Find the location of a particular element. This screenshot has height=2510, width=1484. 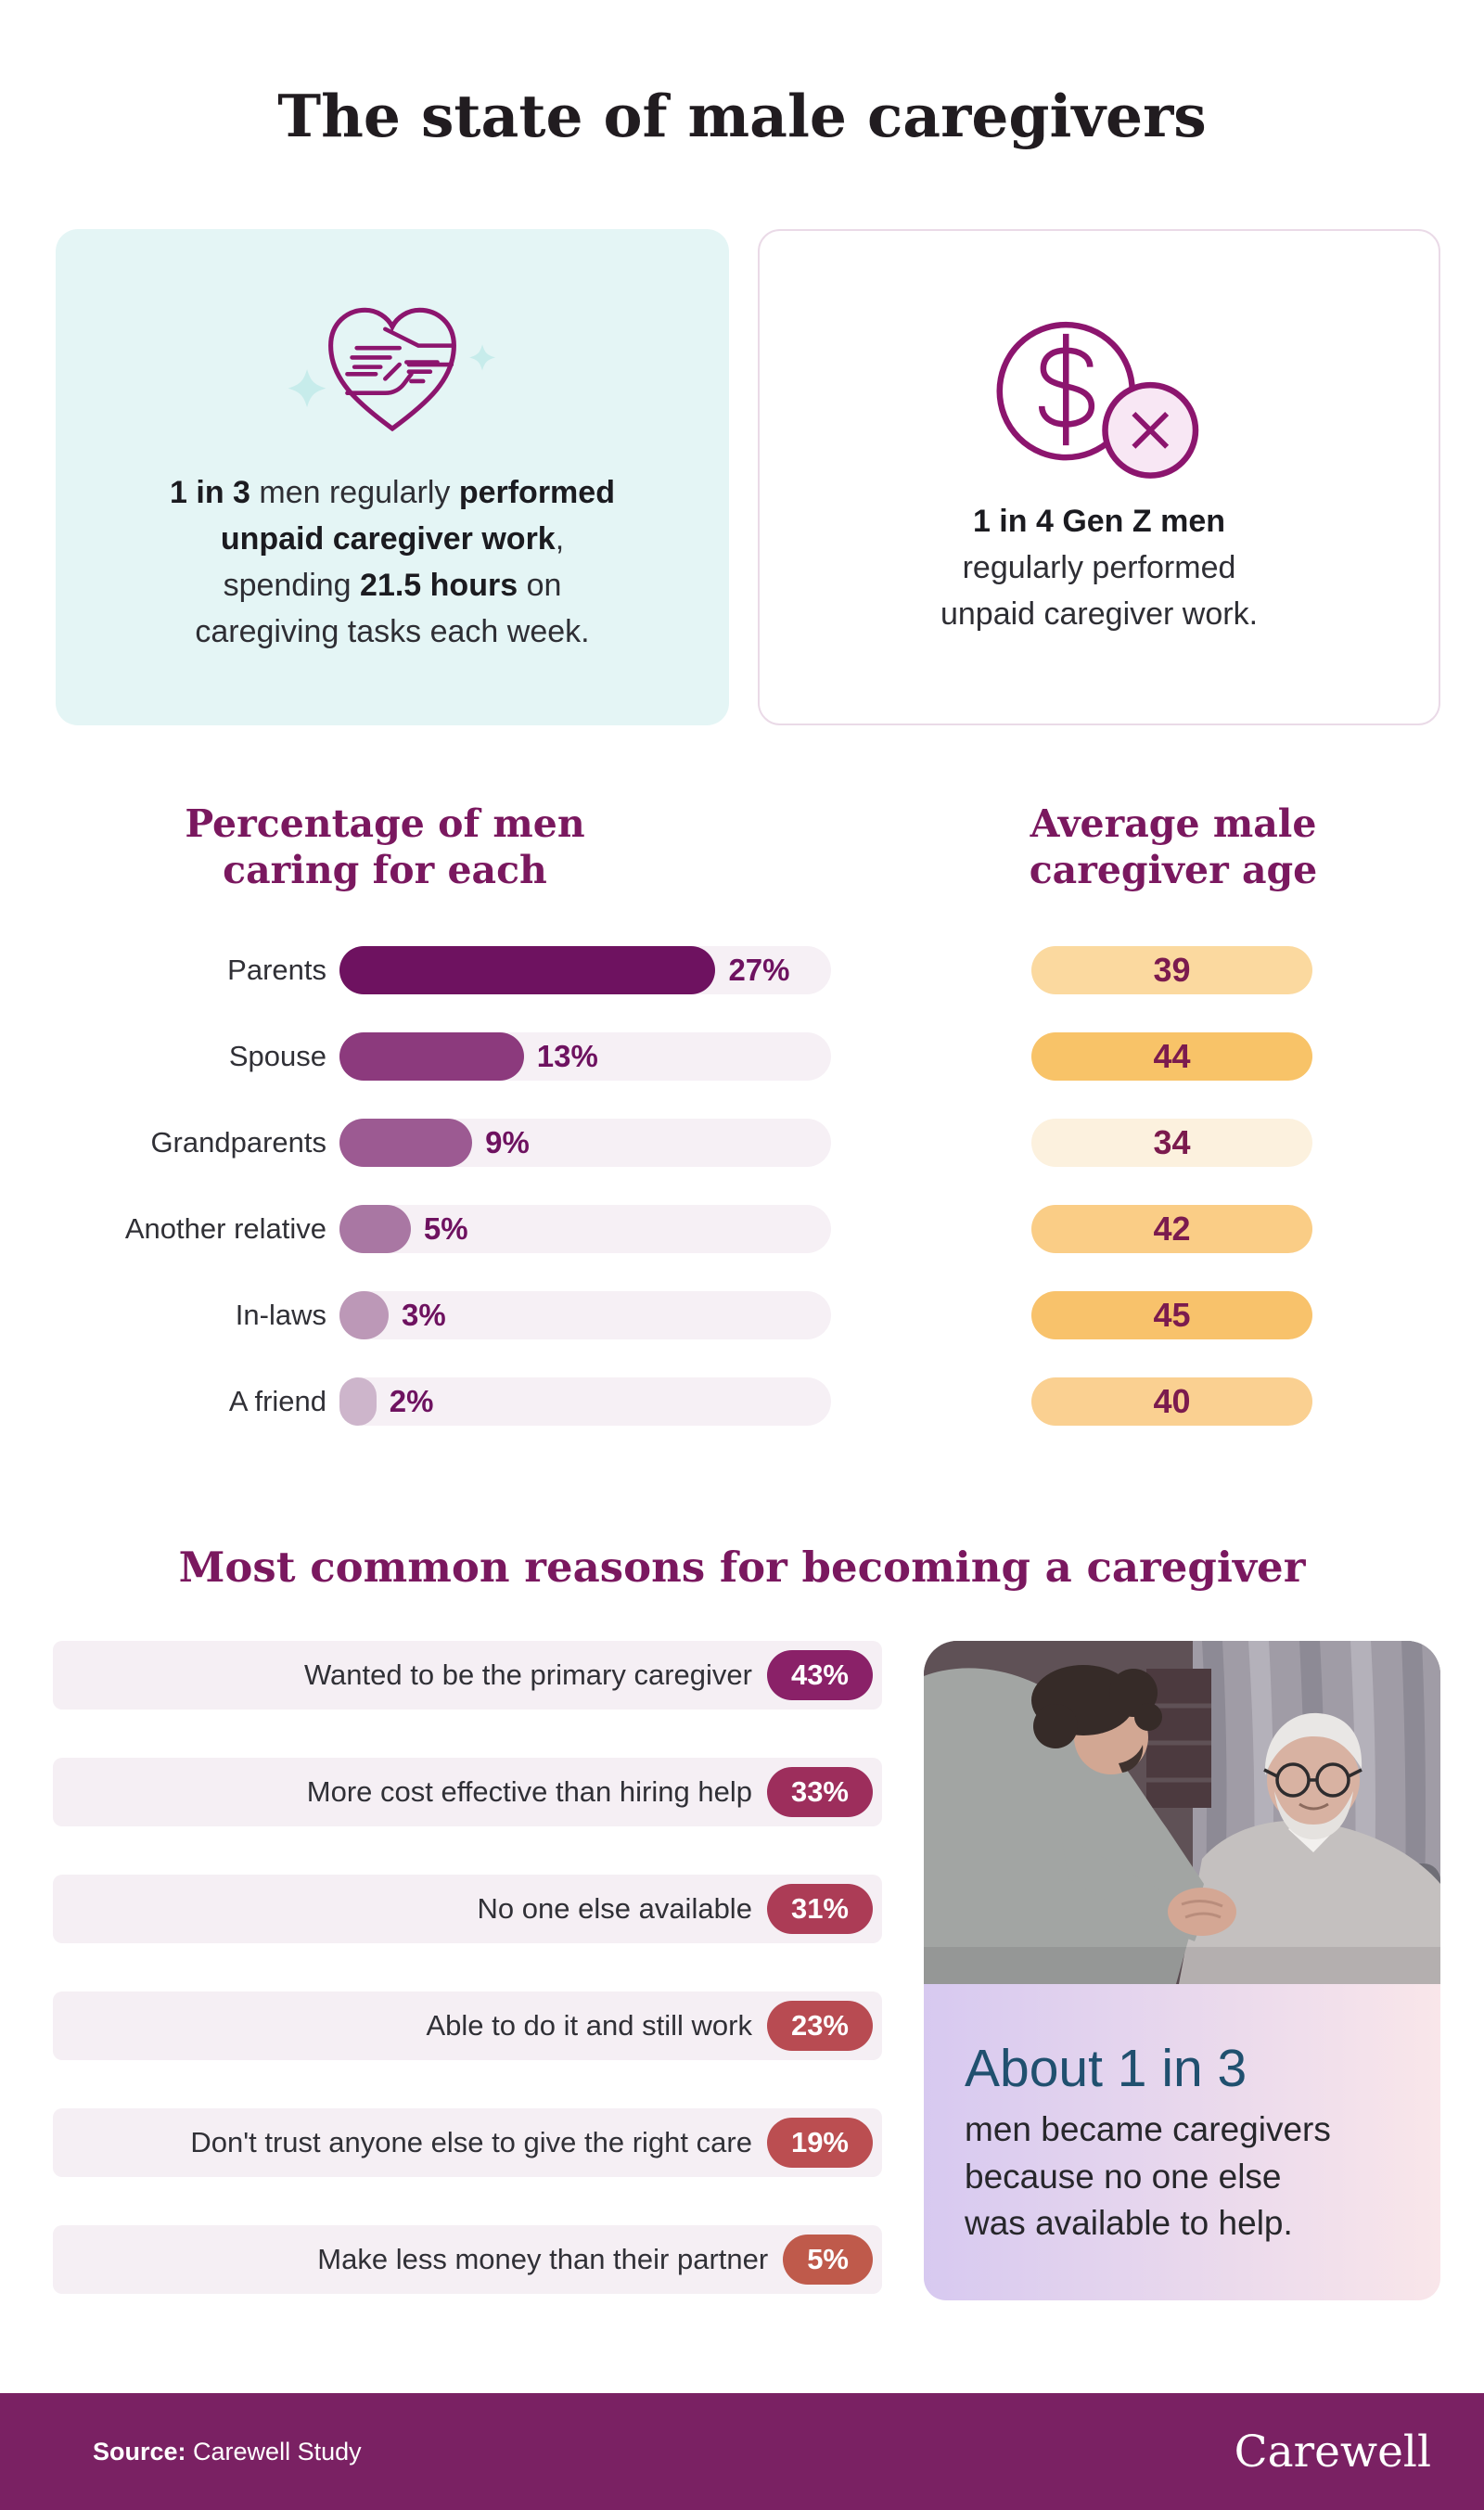

reason-label: Able to do it and still work is located at coordinates (589, 2025).